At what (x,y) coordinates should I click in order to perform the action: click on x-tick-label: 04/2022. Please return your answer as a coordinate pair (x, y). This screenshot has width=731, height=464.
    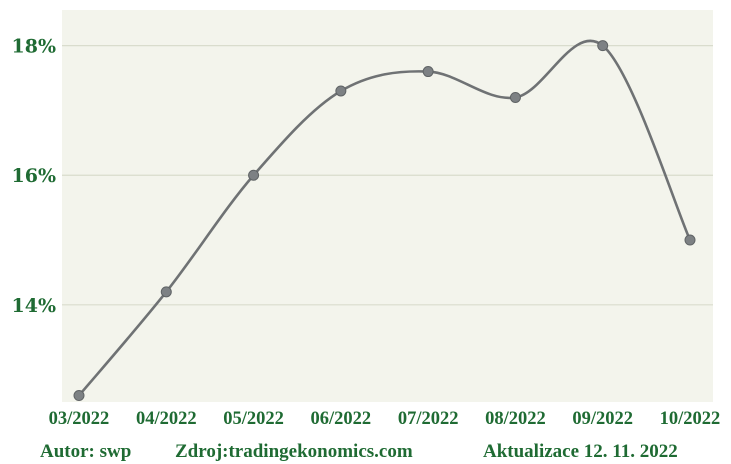
    Looking at the image, I should click on (166, 419).